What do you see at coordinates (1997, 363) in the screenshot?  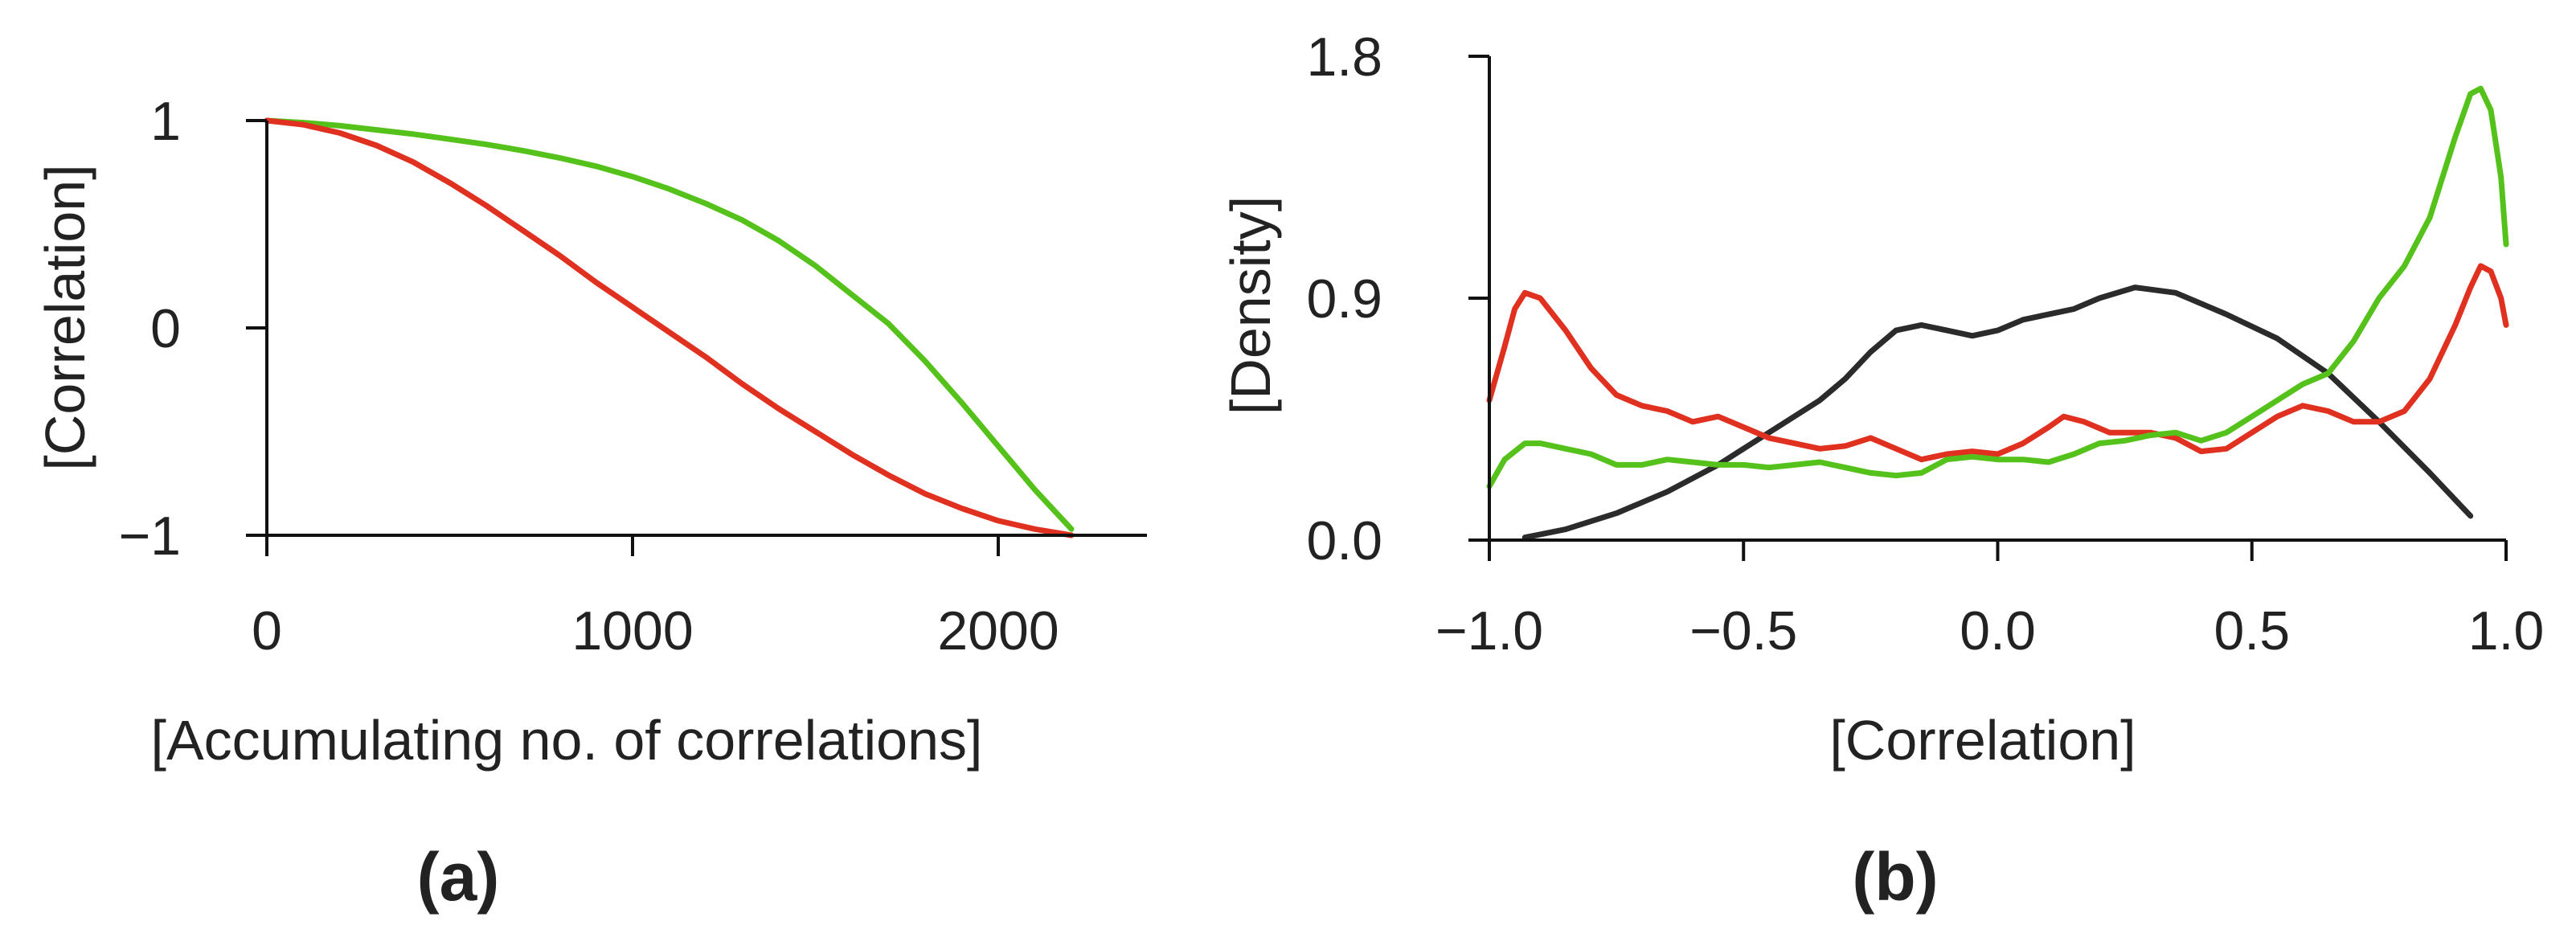 I see `chart-b-series-red-line` at bounding box center [1997, 363].